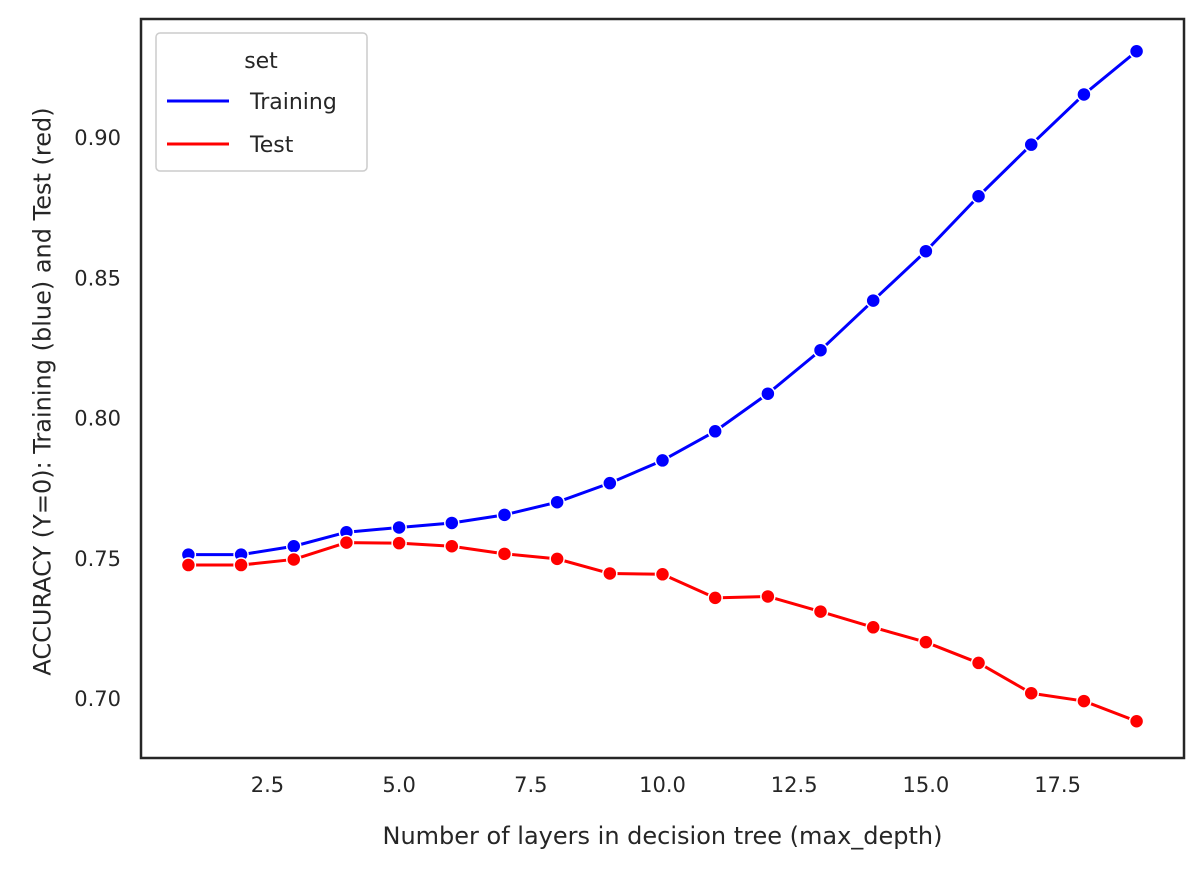 This screenshot has width=1202, height=870. Describe the element at coordinates (97, 138) in the screenshot. I see `y-tick-label: 0.90` at that location.